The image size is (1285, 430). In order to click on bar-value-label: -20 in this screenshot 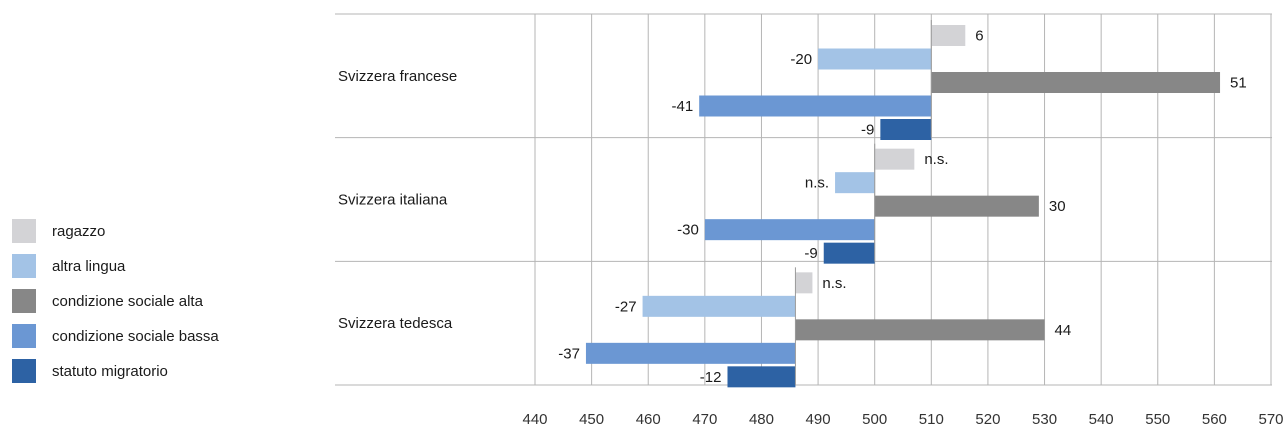, I will do `click(801, 59)`.